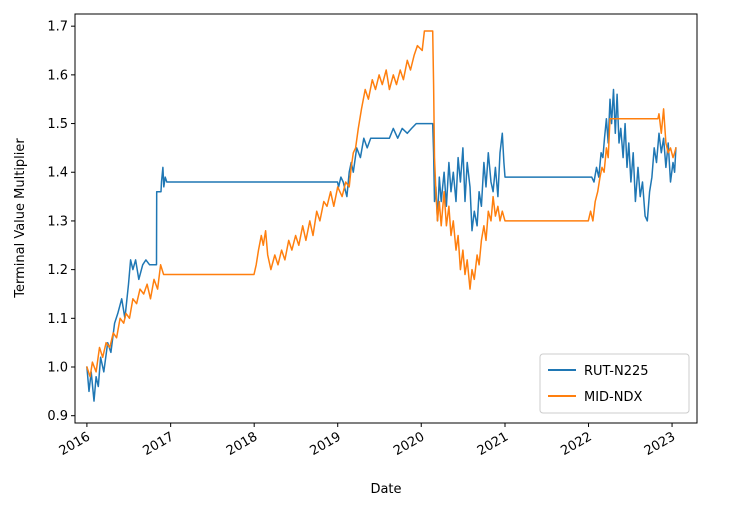 This screenshot has height=508, width=737. What do you see at coordinates (613, 397) in the screenshot?
I see `legend-label-mid-ndx: MID-NDX` at bounding box center [613, 397].